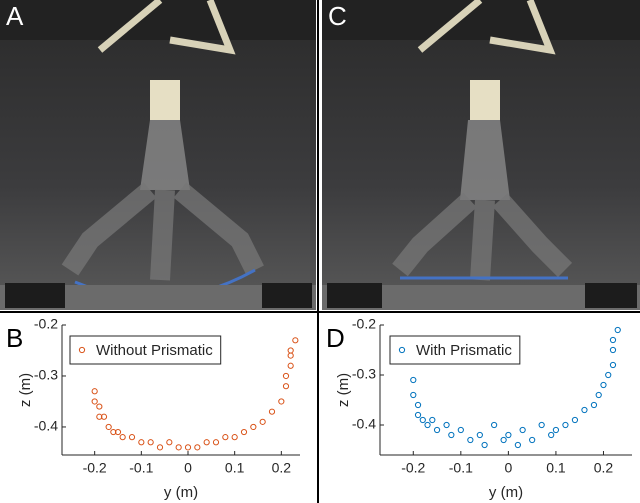 Image resolution: width=640 pixels, height=503 pixels. I want to click on panel-label: C, so click(337, 16).